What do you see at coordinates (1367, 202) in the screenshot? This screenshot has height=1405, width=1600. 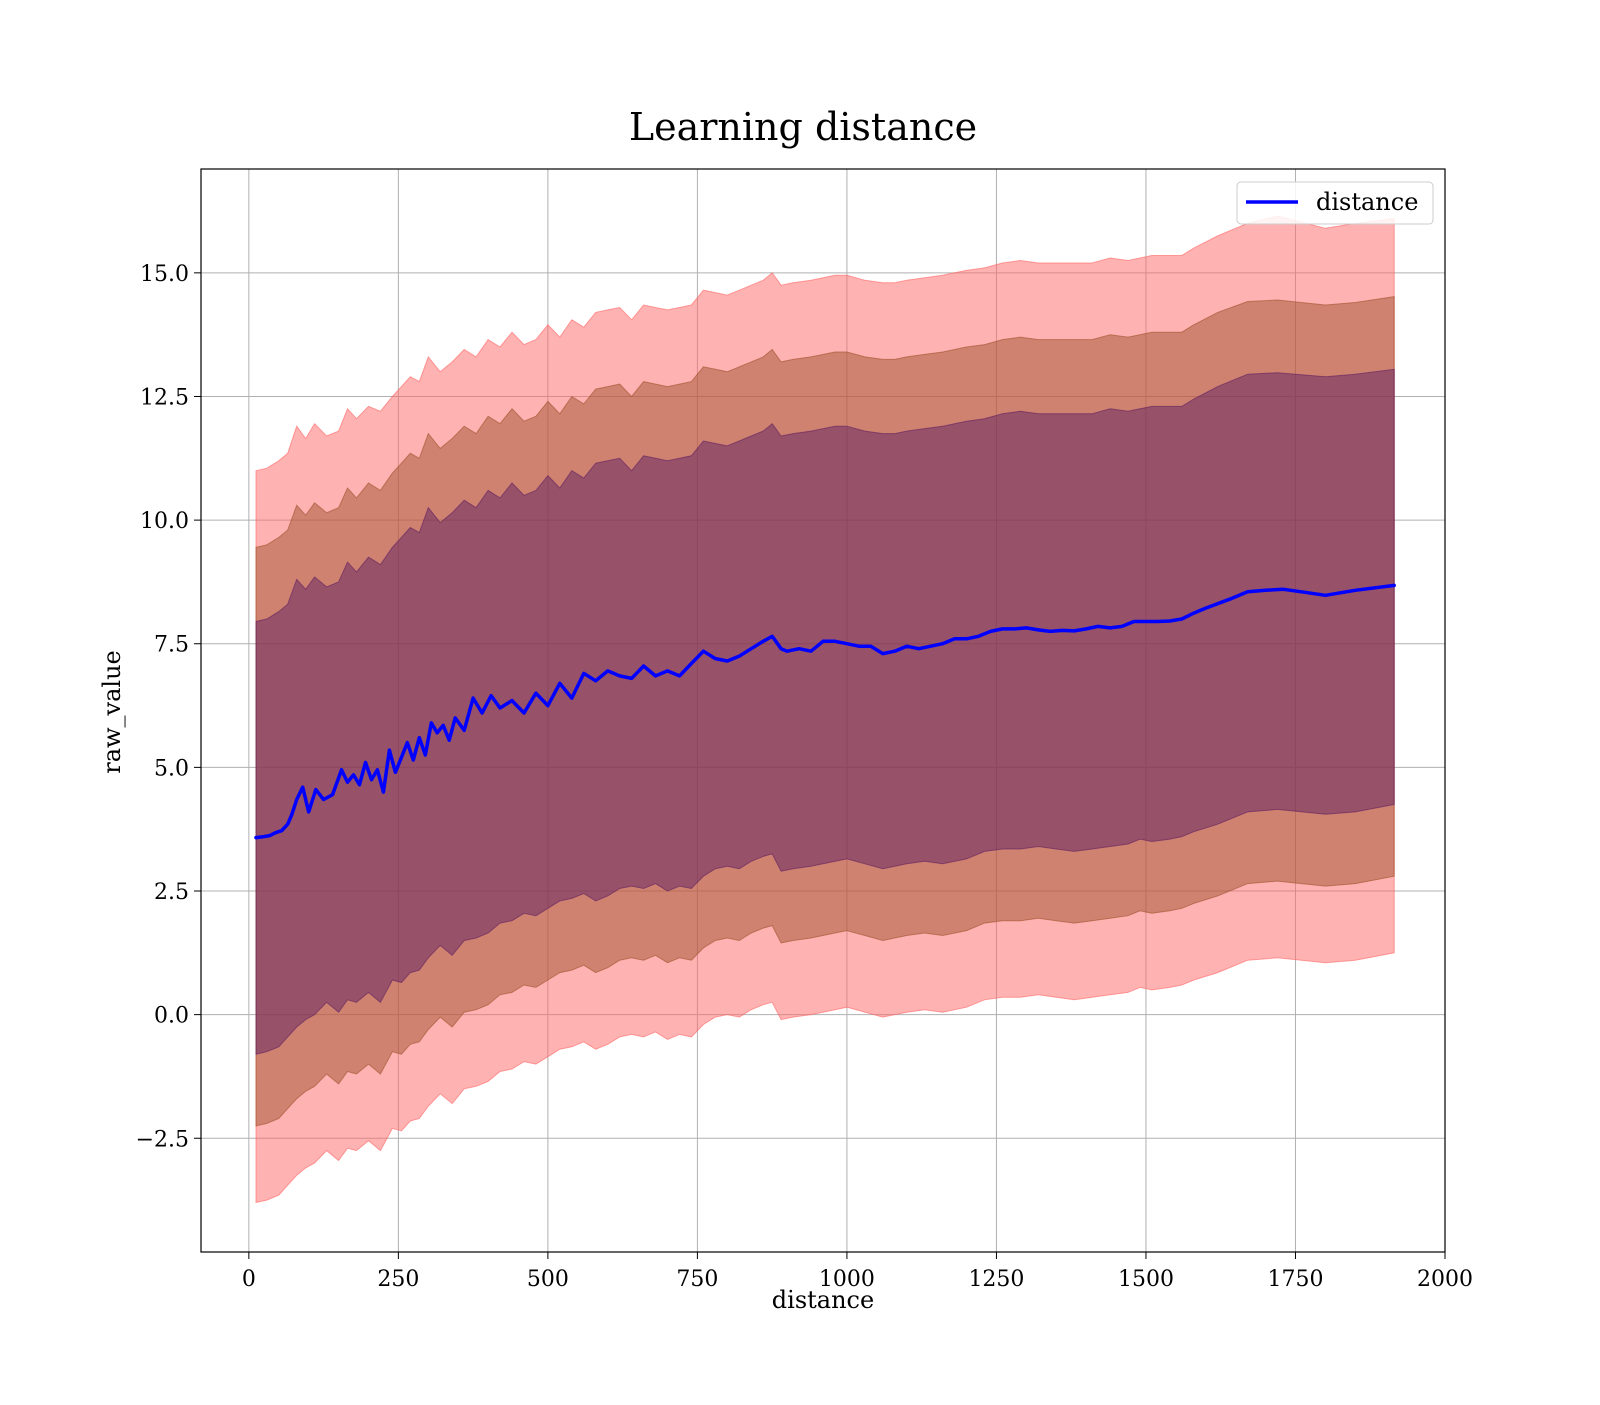 I see `legend-label: distance` at bounding box center [1367, 202].